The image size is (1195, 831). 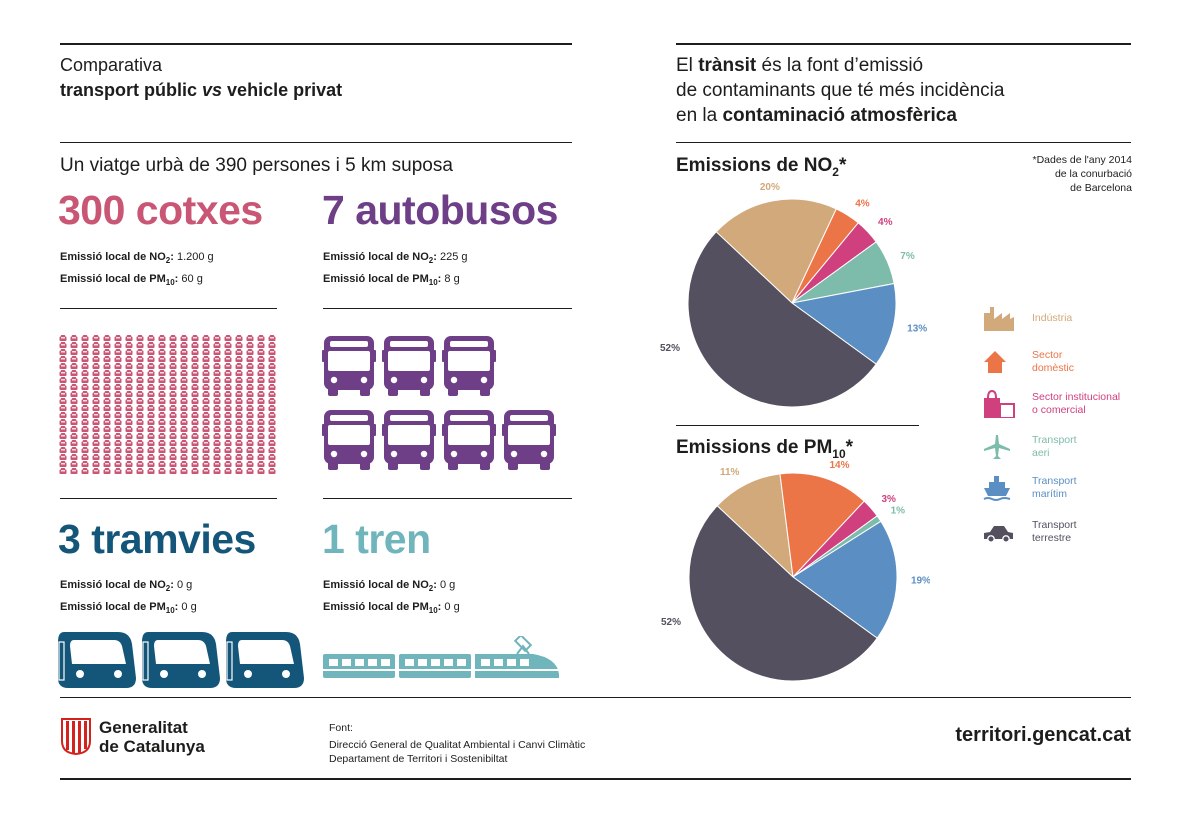 What do you see at coordinates (157, 539) in the screenshot?
I see `trams-title: 3 tramvies` at bounding box center [157, 539].